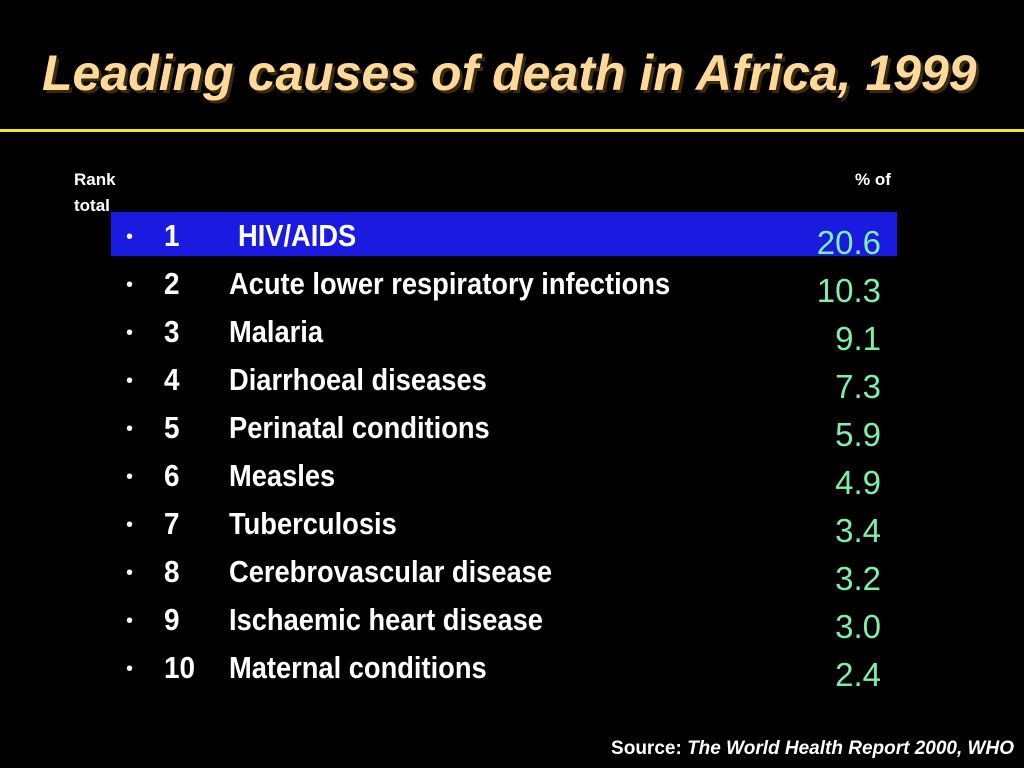 The height and width of the screenshot is (768, 1024). What do you see at coordinates (391, 571) in the screenshot?
I see `cause-label: Cerebrovascular disease` at bounding box center [391, 571].